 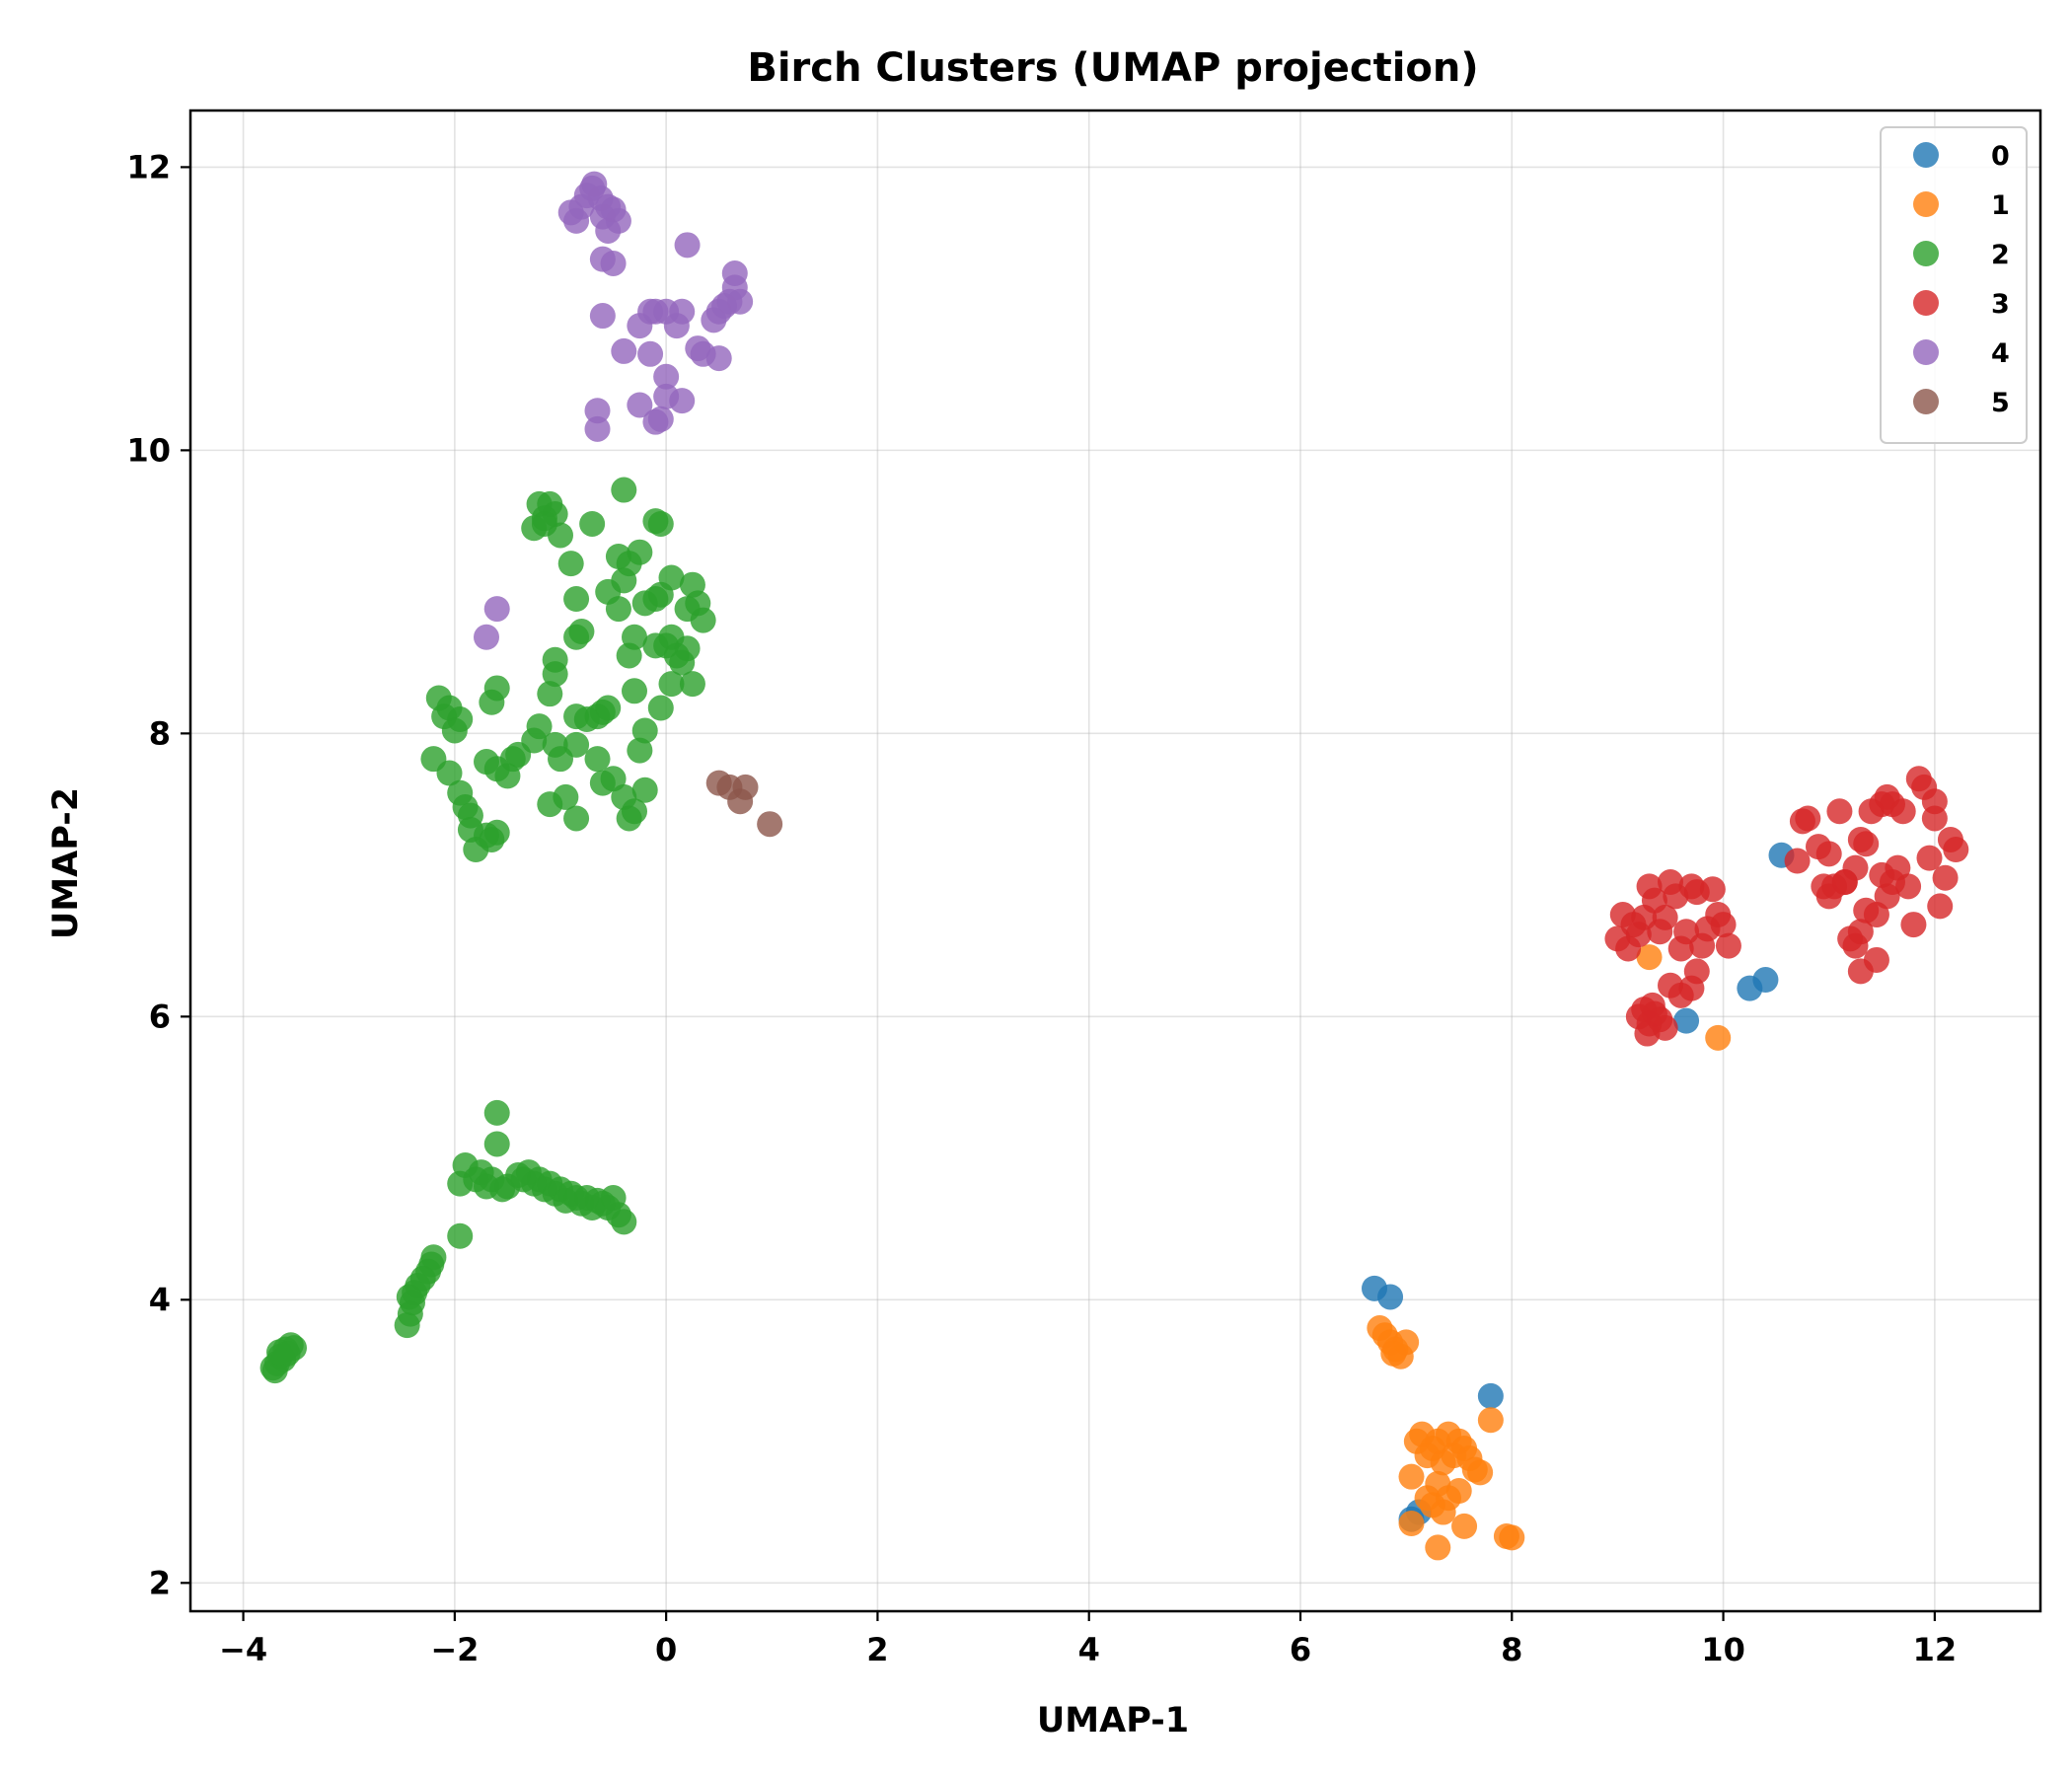 What do you see at coordinates (160, 1017) in the screenshot?
I see `y-tick-label: 6` at bounding box center [160, 1017].